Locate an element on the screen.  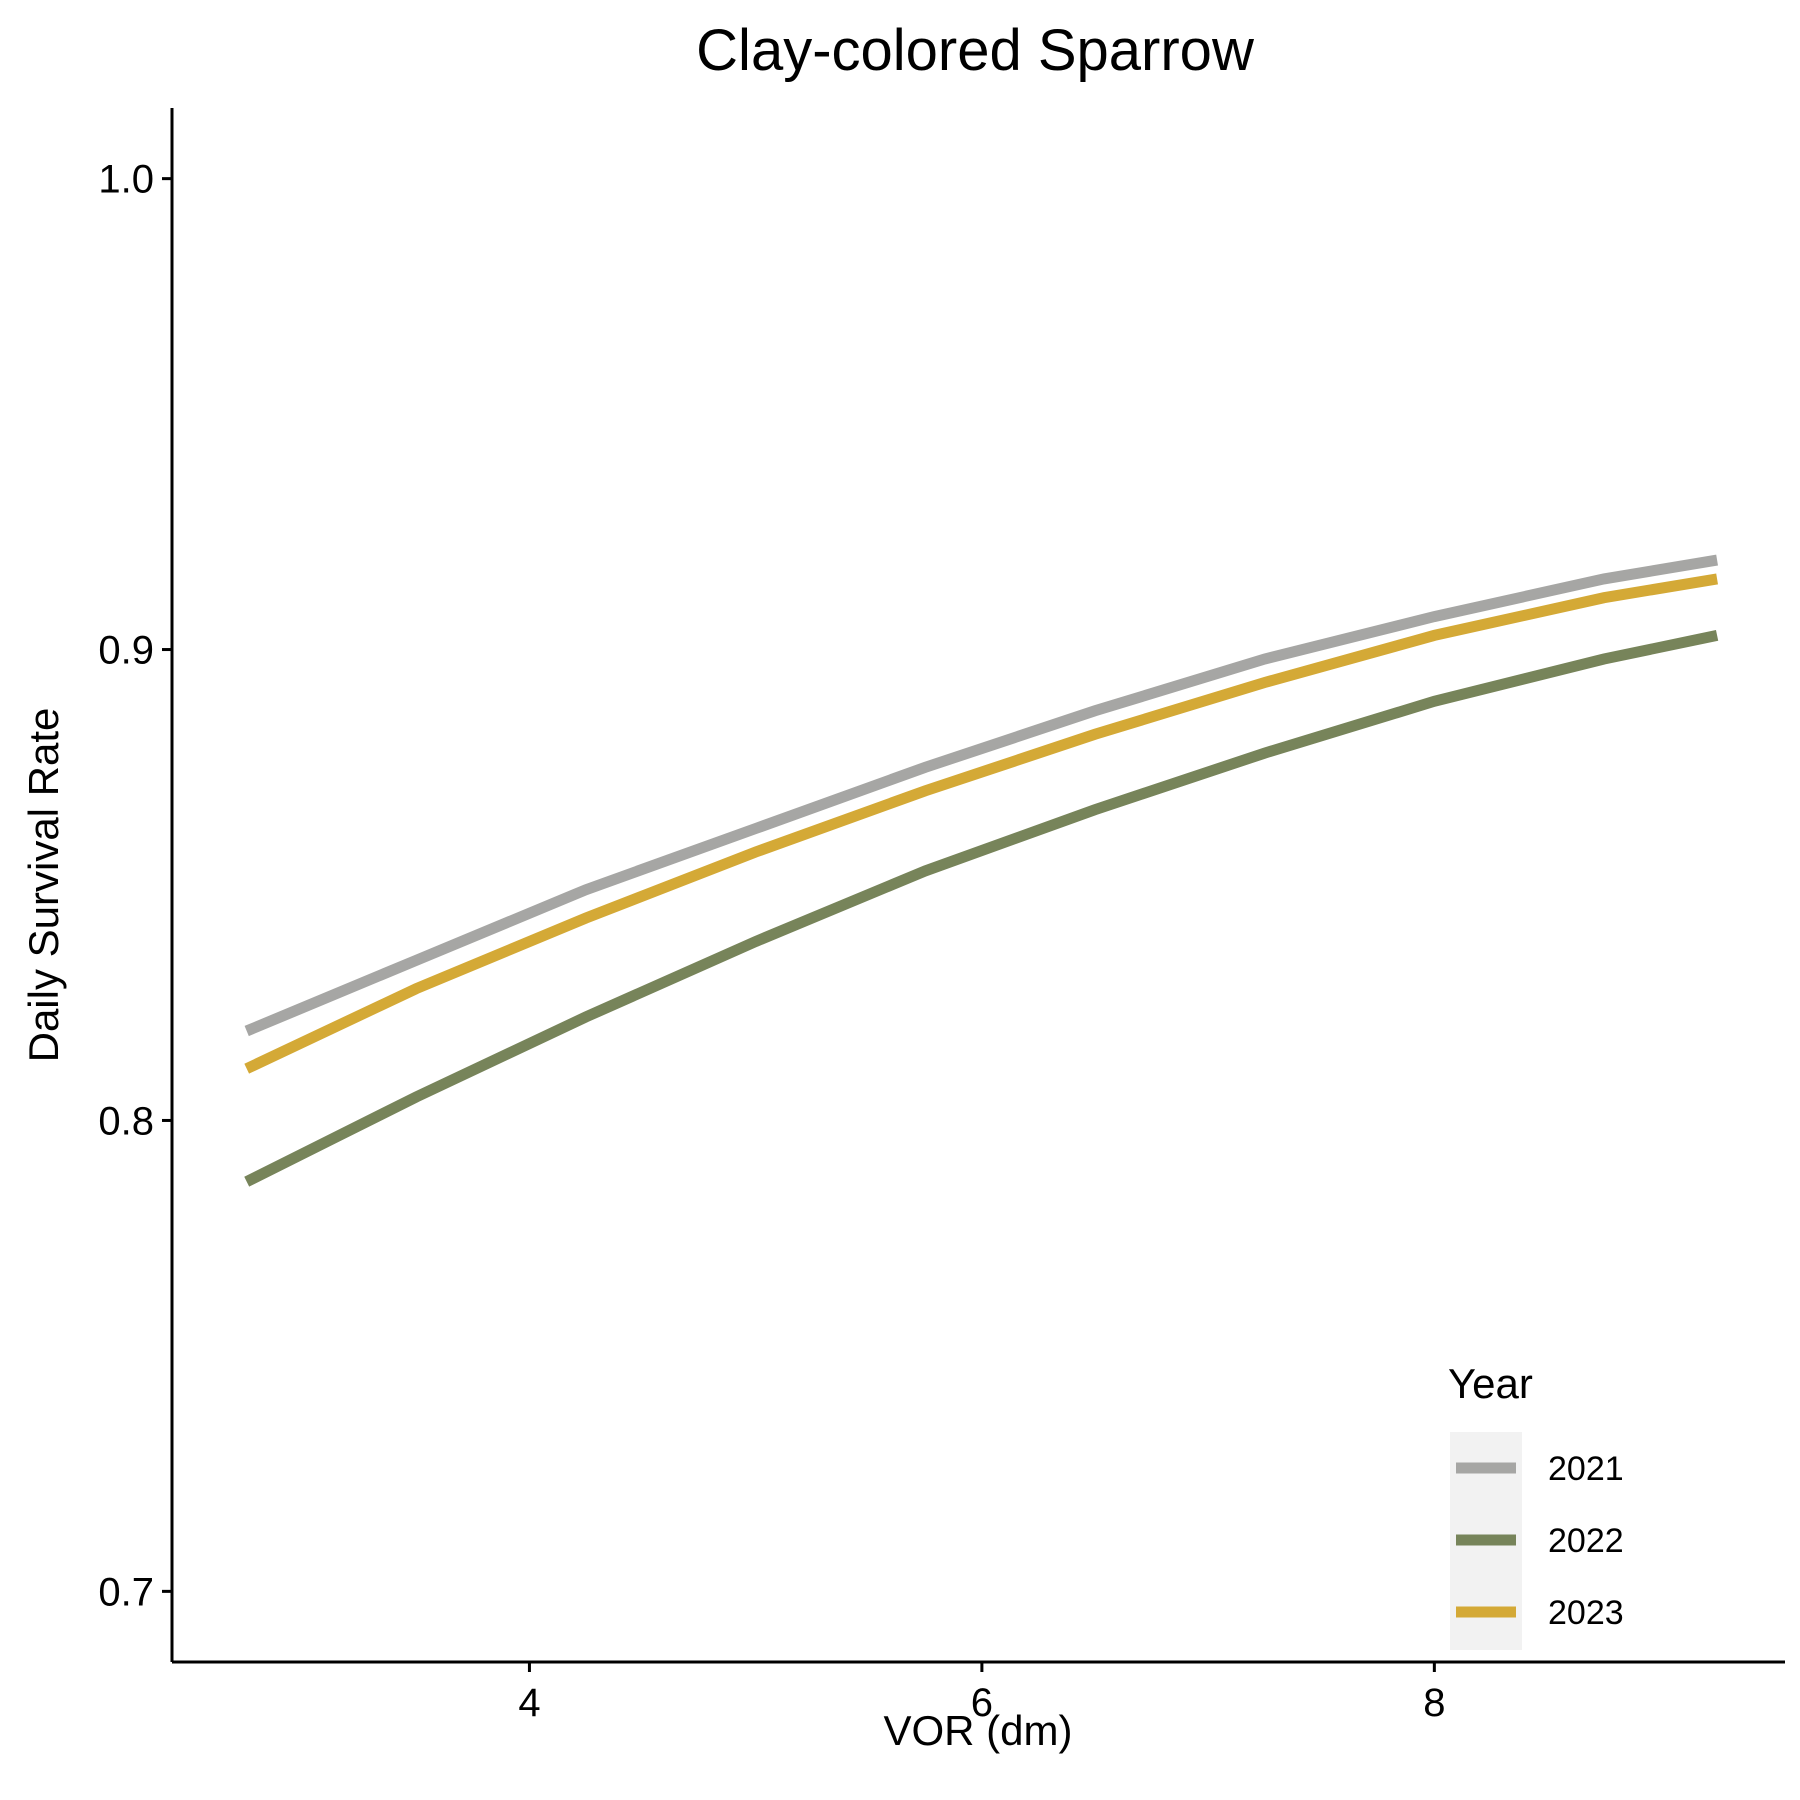
x-axis-label: VOR (dm) is located at coordinates (978, 1730).